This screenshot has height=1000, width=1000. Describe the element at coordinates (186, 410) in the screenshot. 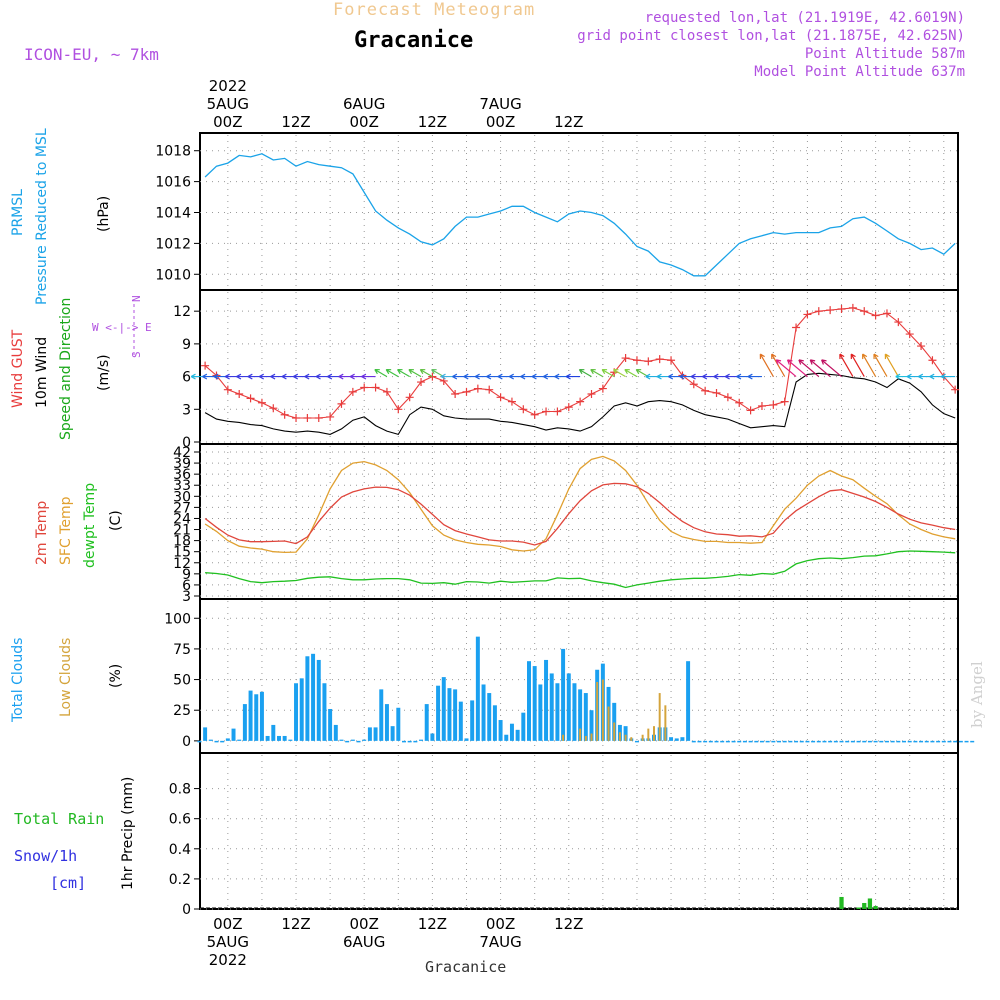

I see `wind-ytick-label: 3` at that location.